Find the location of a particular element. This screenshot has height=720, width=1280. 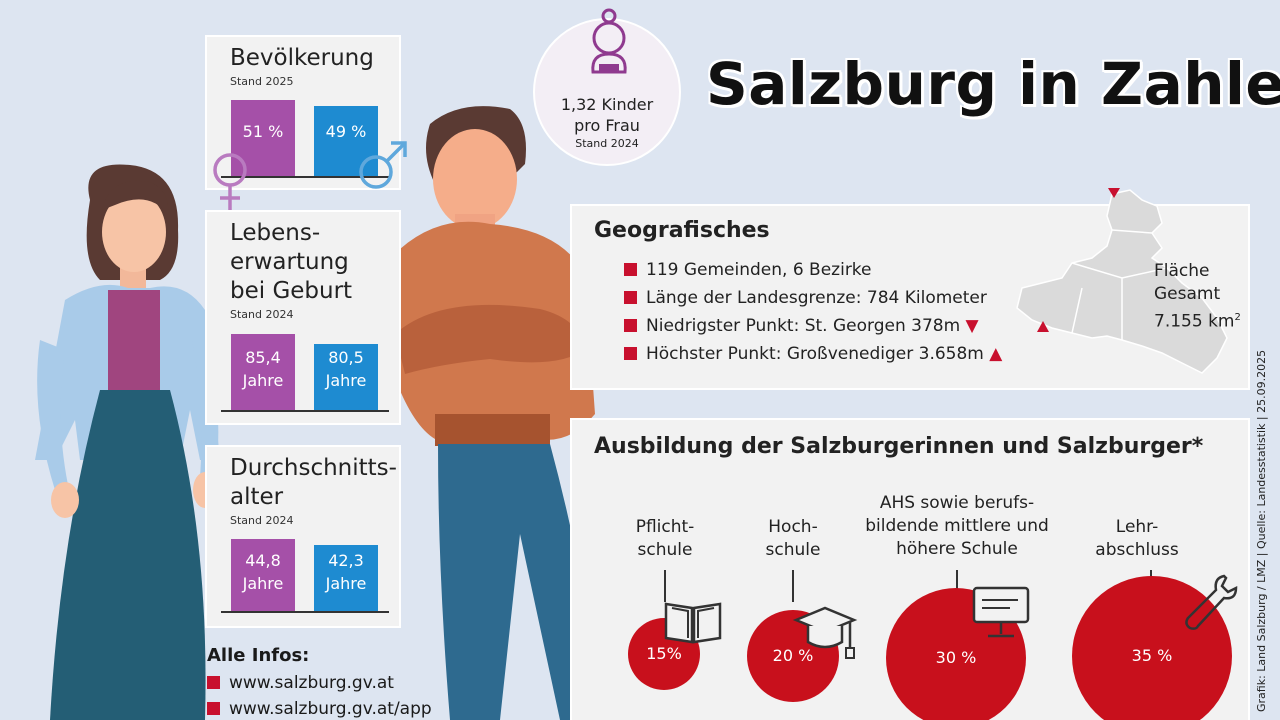

male-symbol-icon is located at coordinates (383, 165).